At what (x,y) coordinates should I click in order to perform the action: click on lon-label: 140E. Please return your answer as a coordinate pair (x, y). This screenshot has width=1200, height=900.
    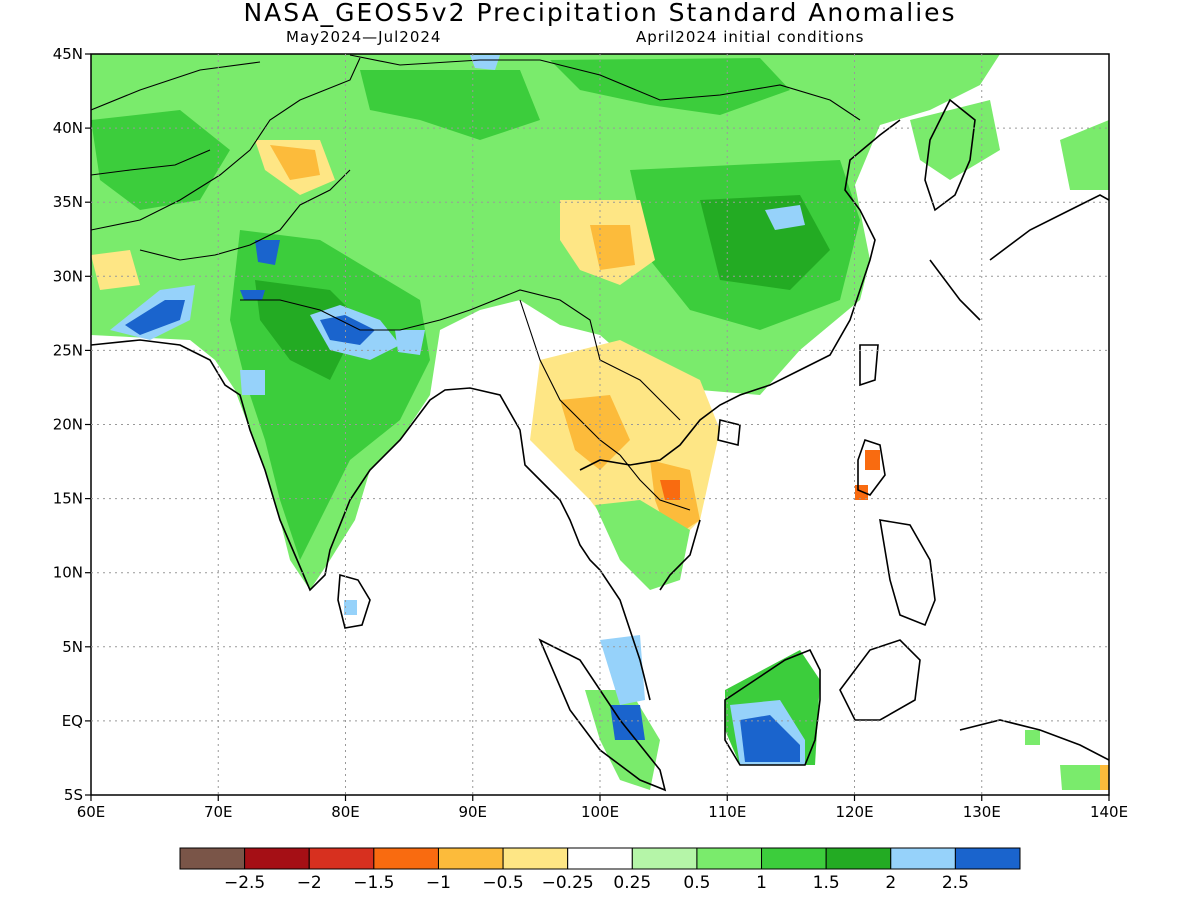
    Looking at the image, I should click on (1109, 812).